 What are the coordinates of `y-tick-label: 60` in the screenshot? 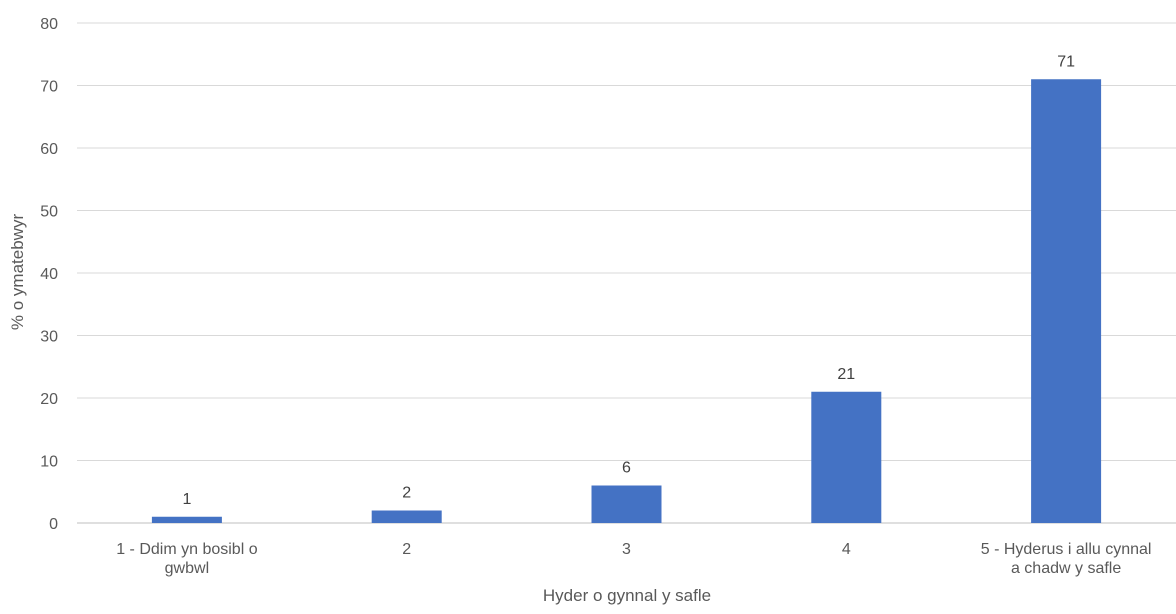 It's located at (49, 149).